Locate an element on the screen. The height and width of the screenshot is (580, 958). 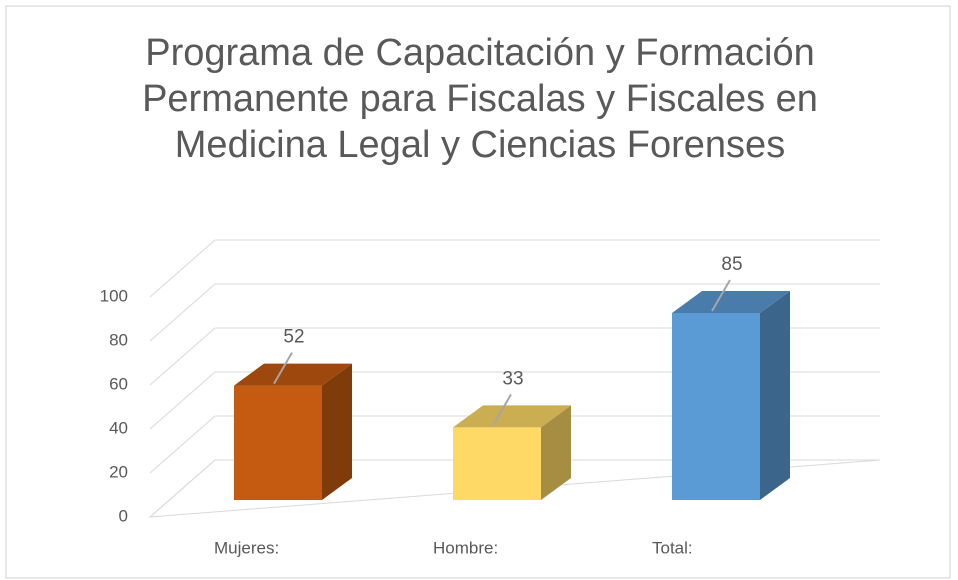
value-label: 33 is located at coordinates (512, 378).